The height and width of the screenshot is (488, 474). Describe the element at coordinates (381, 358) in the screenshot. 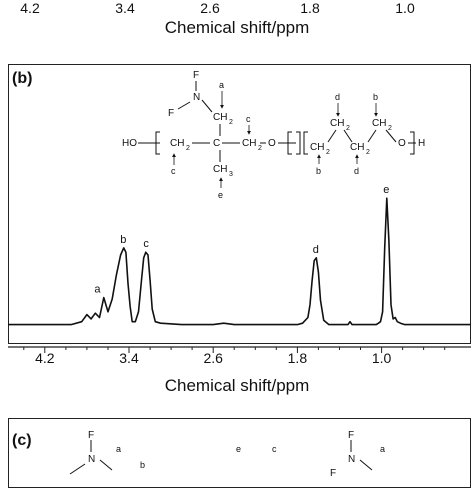

I see `x-tick-label: 1.0` at that location.